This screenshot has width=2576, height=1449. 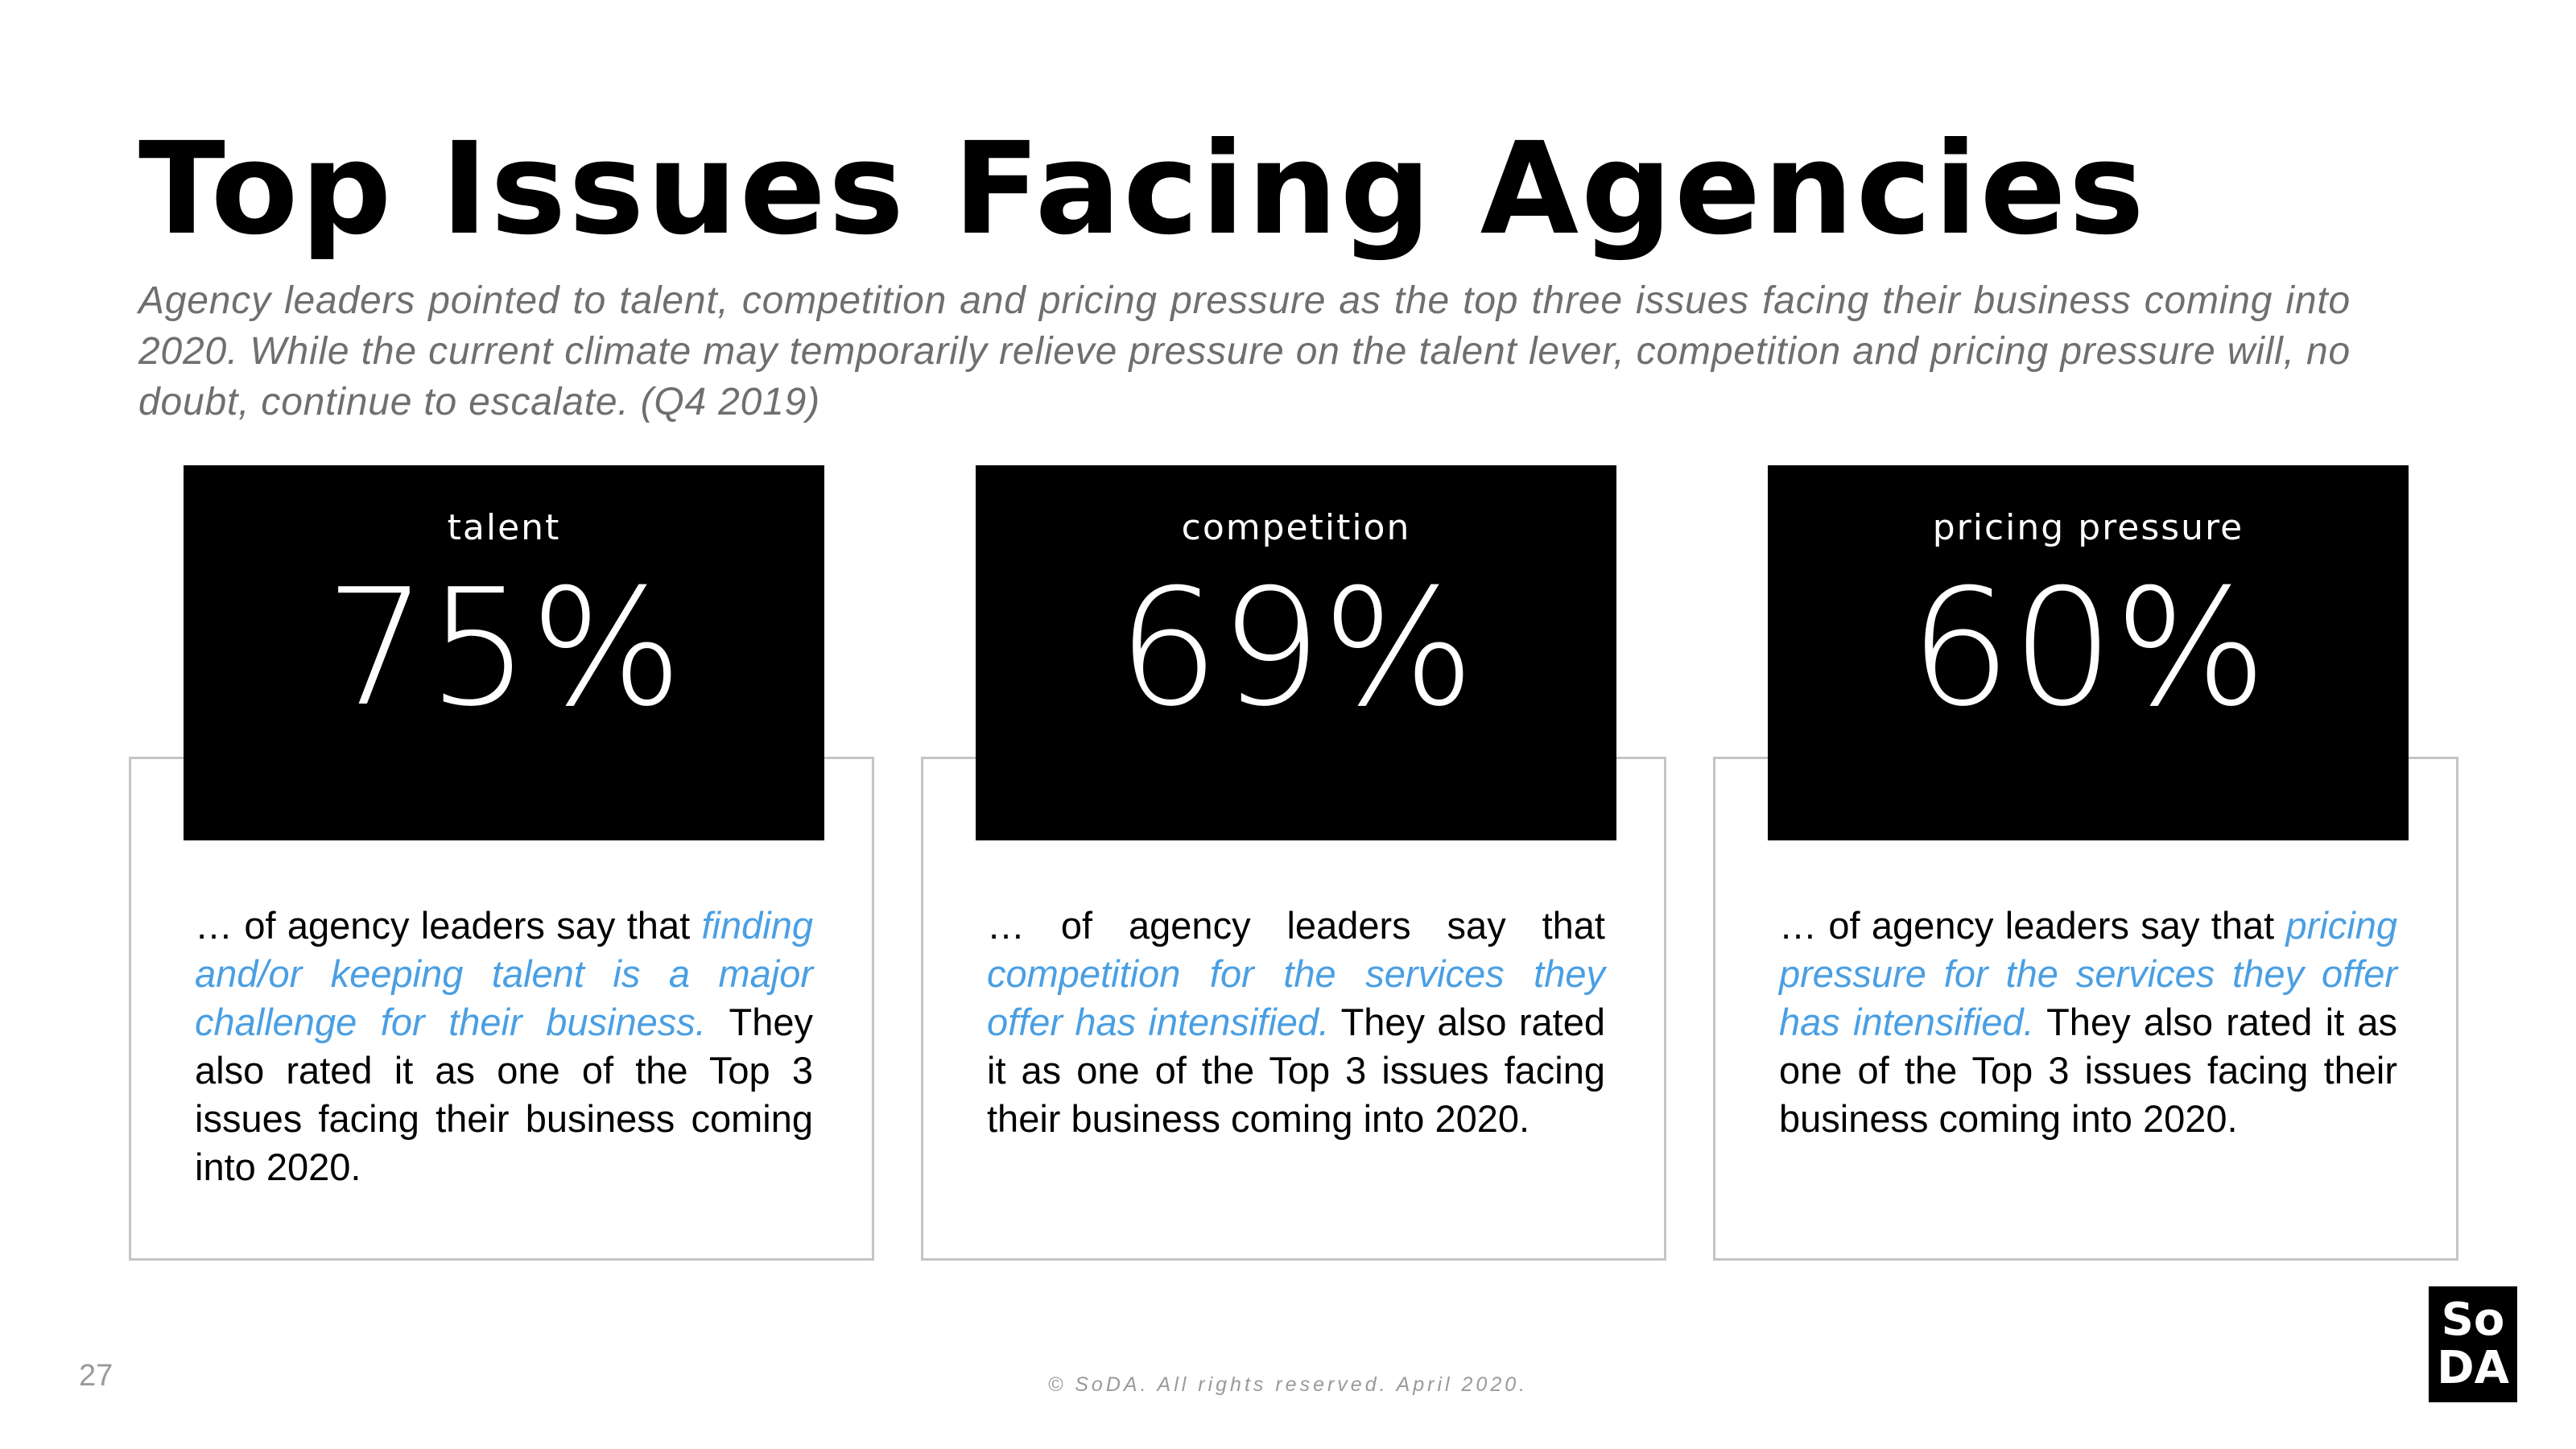 What do you see at coordinates (504, 648) in the screenshot?
I see `stat-value: 75%` at bounding box center [504, 648].